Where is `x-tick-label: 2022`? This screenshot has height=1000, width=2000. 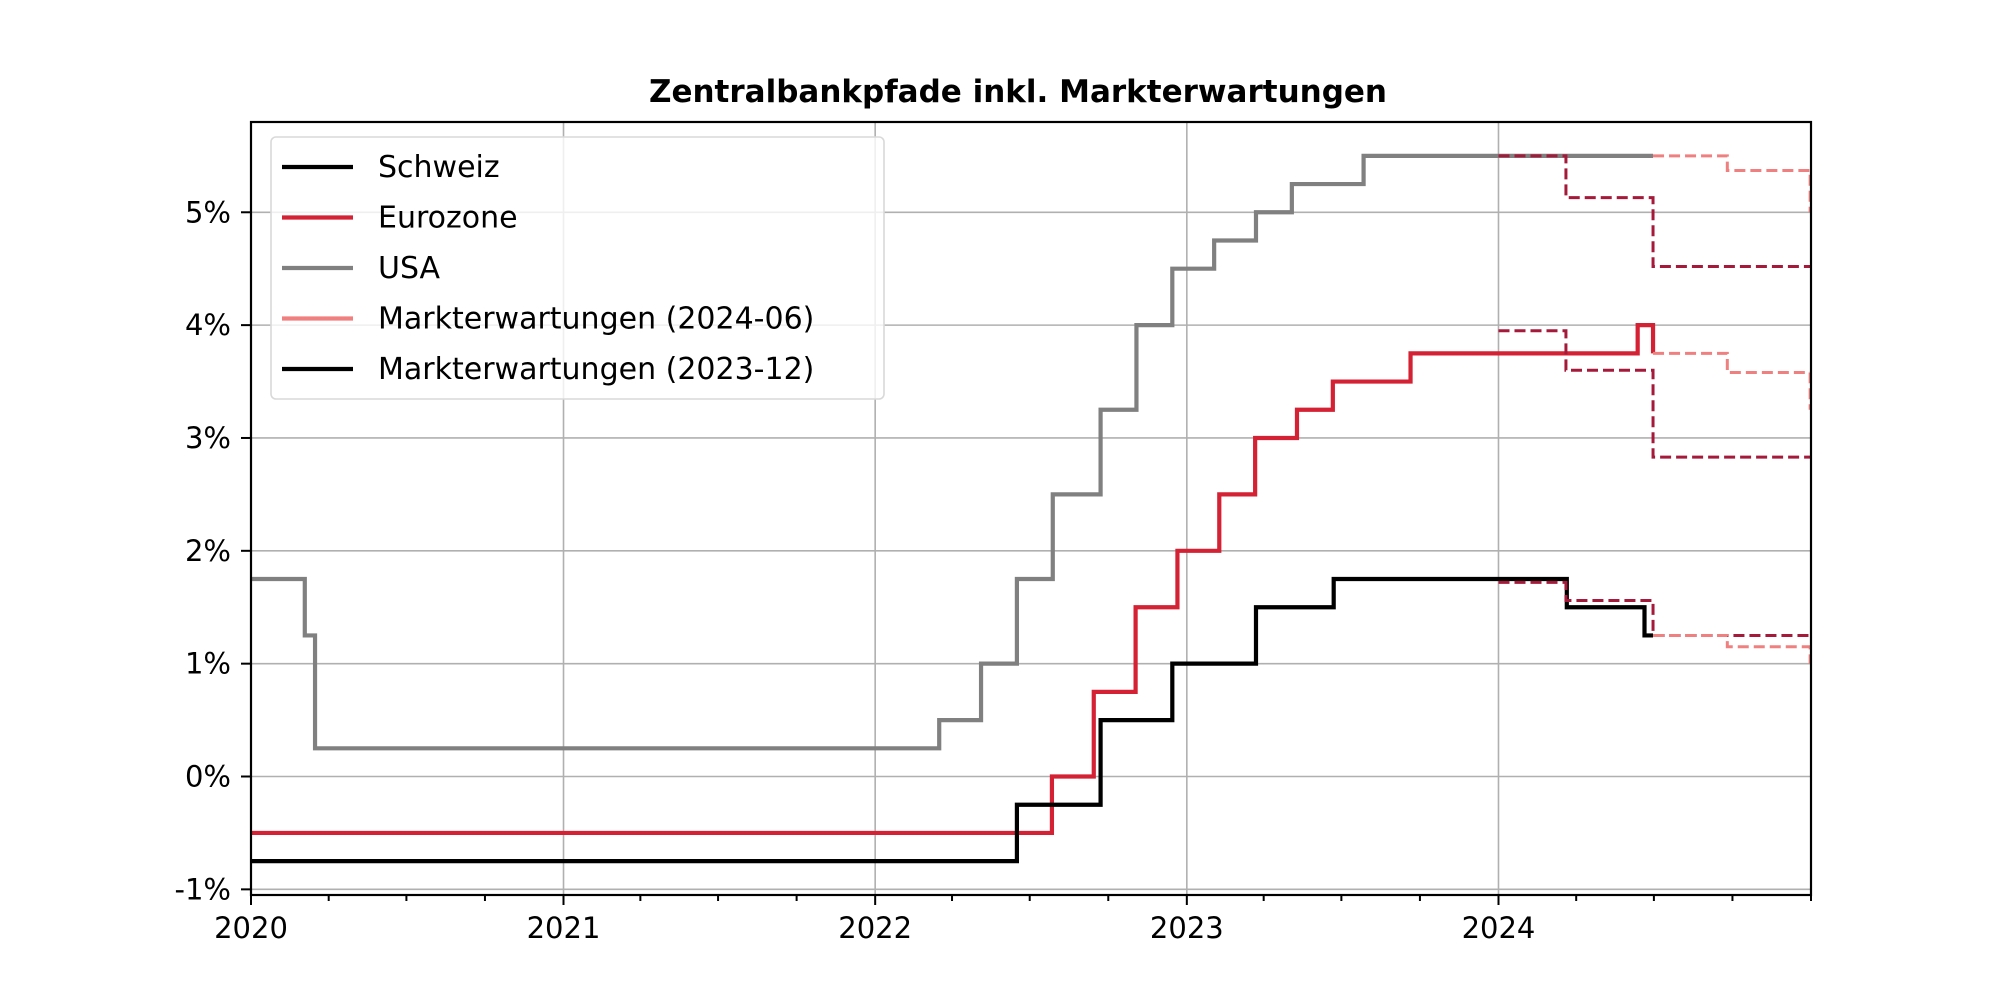
x-tick-label: 2022 is located at coordinates (875, 928).